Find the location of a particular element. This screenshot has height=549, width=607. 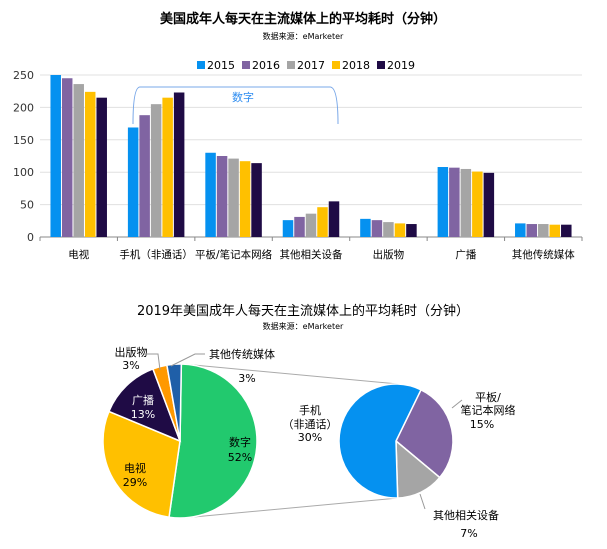

x-tick-label: 其他传统媒体 is located at coordinates (543, 254).